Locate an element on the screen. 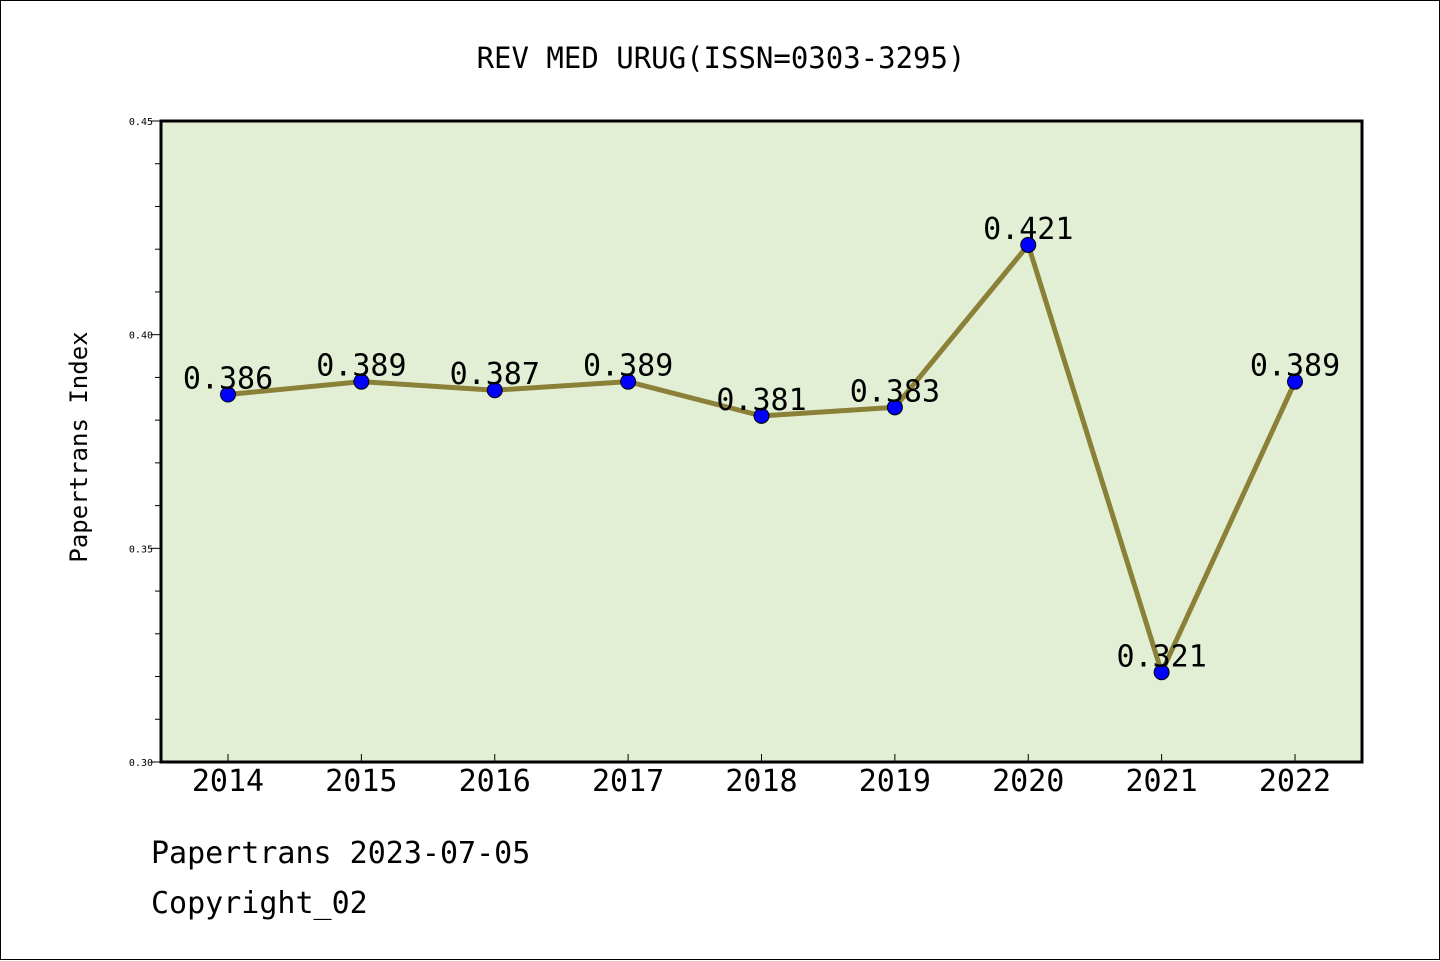 This screenshot has height=961, width=1440. x-tick-label: 2020 is located at coordinates (1028, 781).